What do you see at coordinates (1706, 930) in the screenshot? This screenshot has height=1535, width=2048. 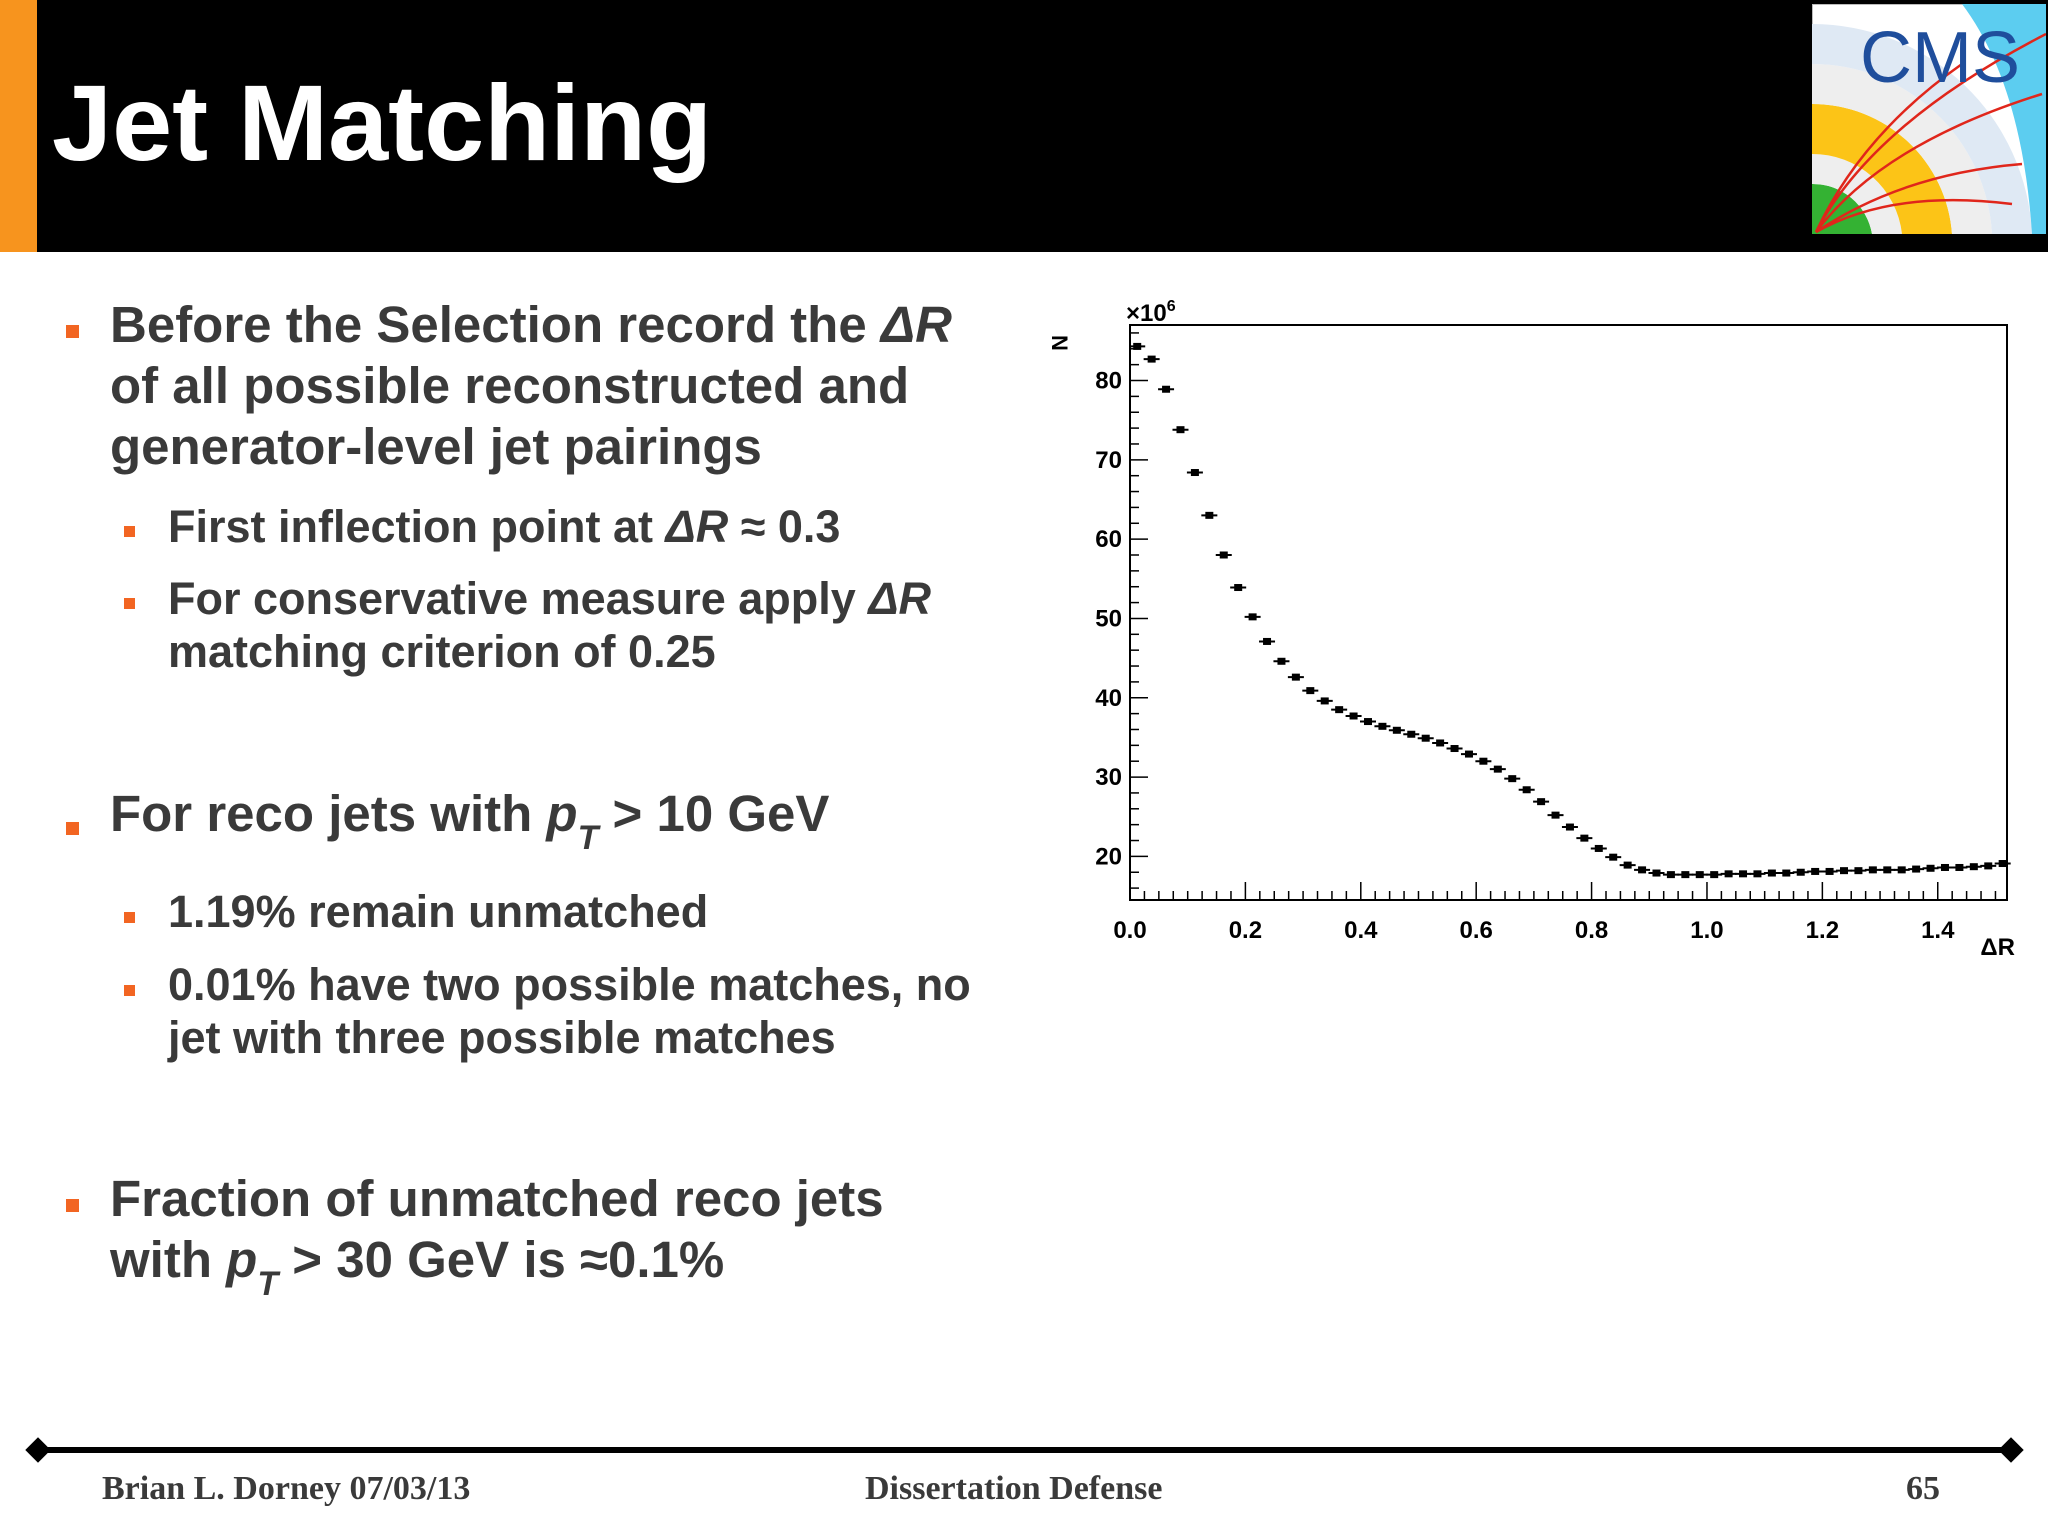 I see `x-tick-label: 1.0` at bounding box center [1706, 930].